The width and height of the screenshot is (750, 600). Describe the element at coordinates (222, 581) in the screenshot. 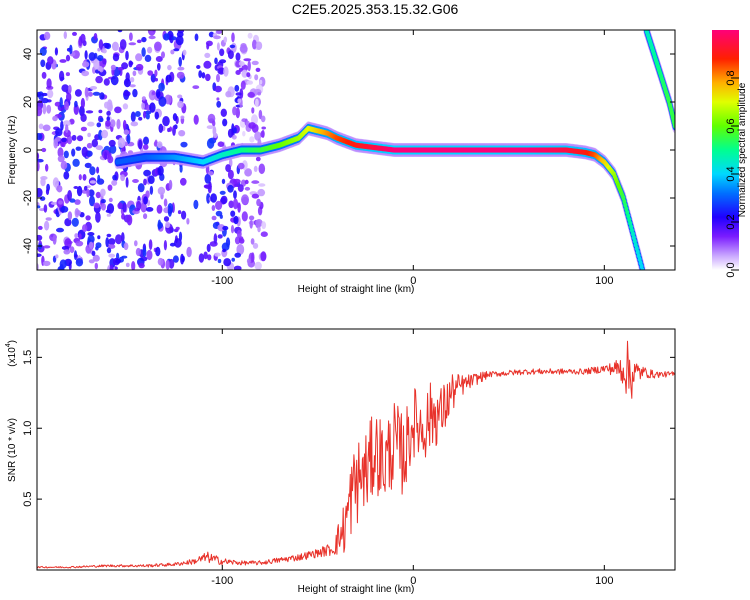

I see `snr-x-tick-label: -100` at that location.